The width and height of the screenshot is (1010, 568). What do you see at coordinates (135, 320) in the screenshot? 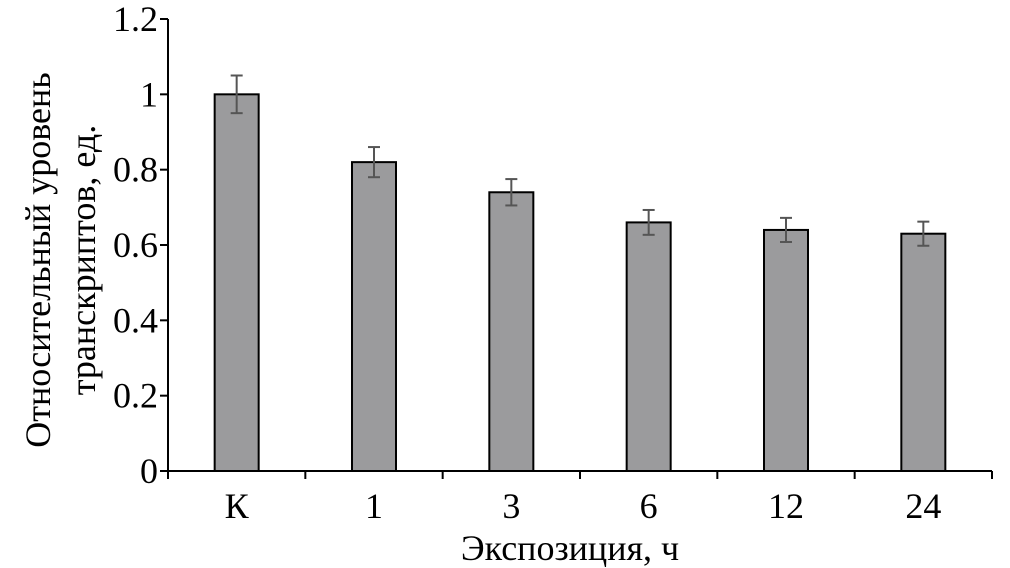
I see `y-tick-label: 0.4` at bounding box center [135, 320].